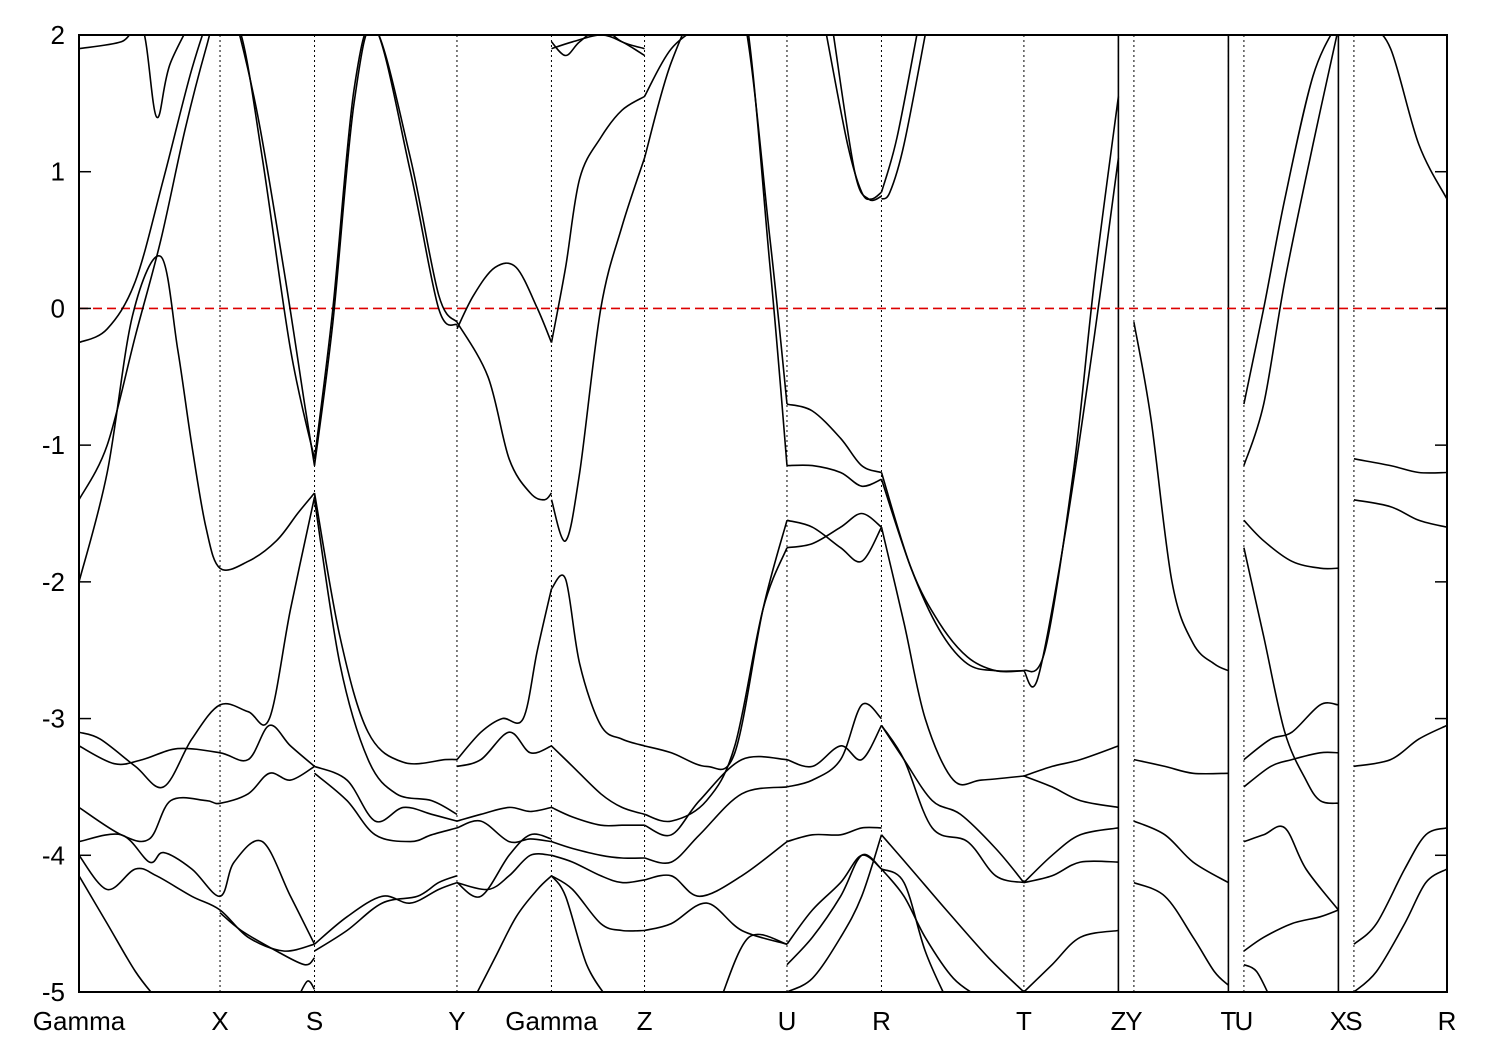 This screenshot has width=1500, height=1050. What do you see at coordinates (53, 719) in the screenshot?
I see `y-tick-label: -3` at bounding box center [53, 719].